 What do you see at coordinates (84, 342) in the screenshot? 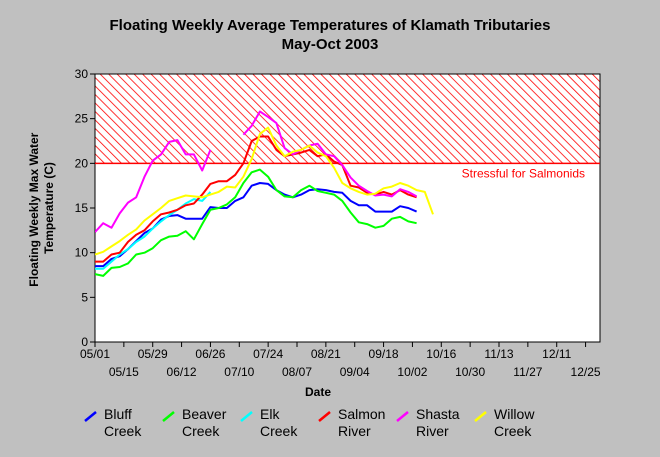
I see `y-tick-label: 0` at bounding box center [84, 342].